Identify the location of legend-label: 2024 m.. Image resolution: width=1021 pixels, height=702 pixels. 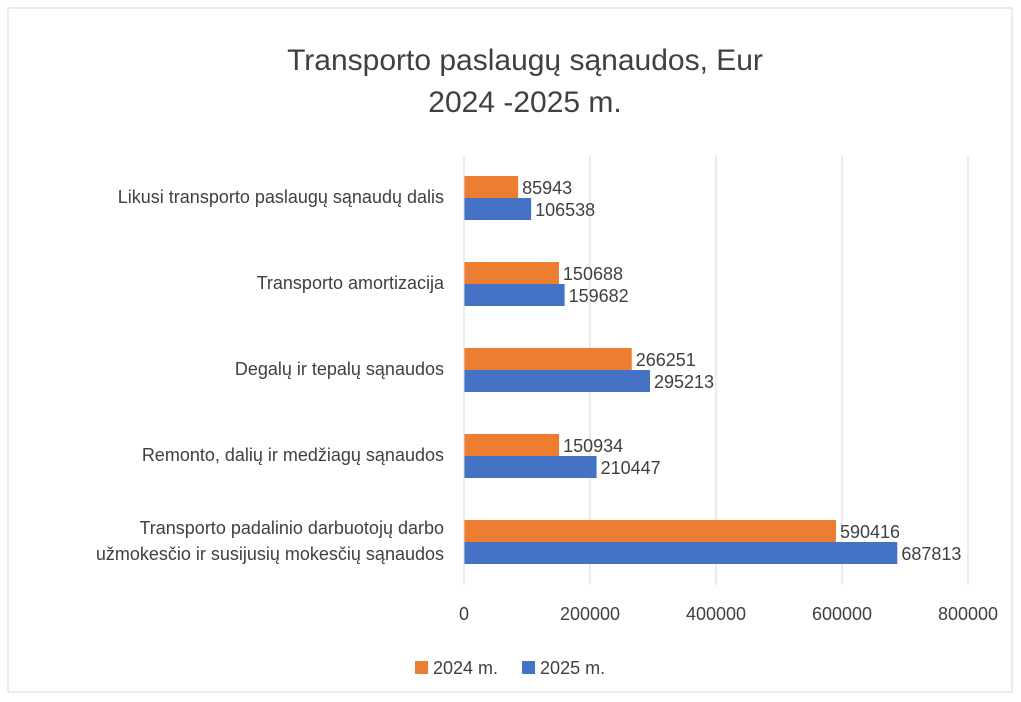
(465, 668).